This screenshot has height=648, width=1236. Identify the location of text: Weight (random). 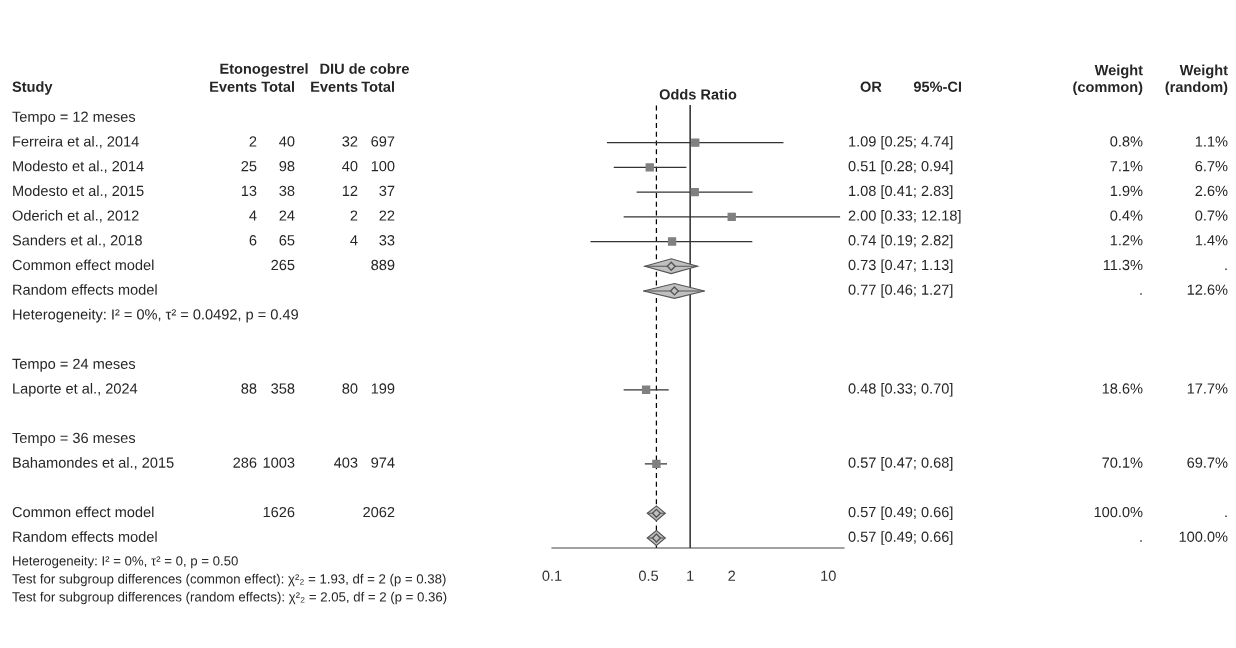
(1196, 79).